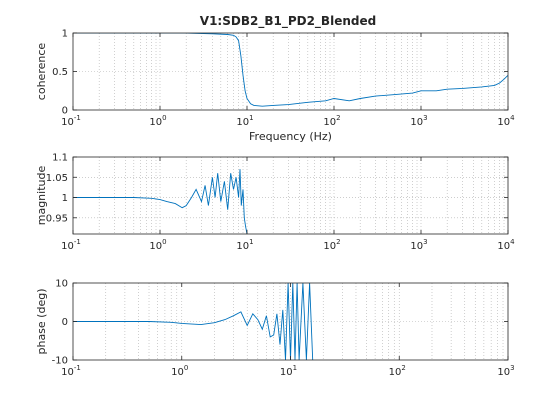 This screenshot has height=420, width=560. I want to click on magnitude-y-axis-label: magnitude, so click(41, 196).